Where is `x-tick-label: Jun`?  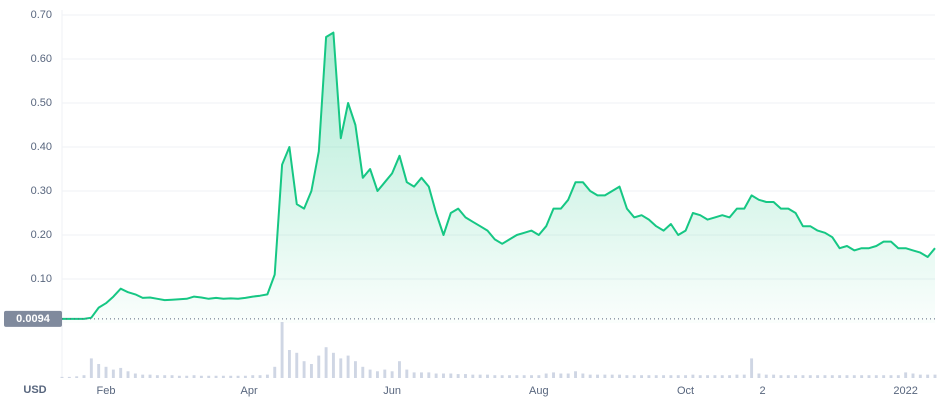 x-tick-label: Jun is located at coordinates (392, 391).